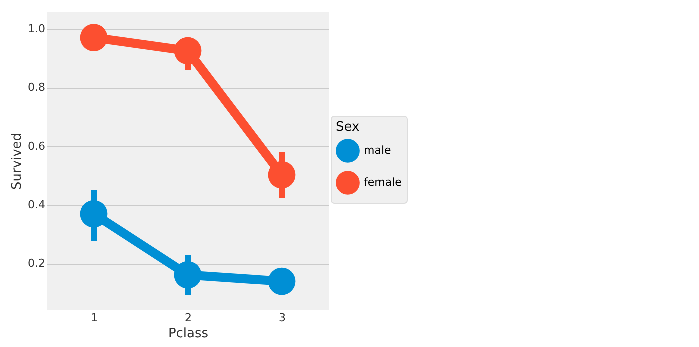 The image size is (699, 347). Describe the element at coordinates (94, 318) in the screenshot. I see `x-tick-label: 1` at that location.